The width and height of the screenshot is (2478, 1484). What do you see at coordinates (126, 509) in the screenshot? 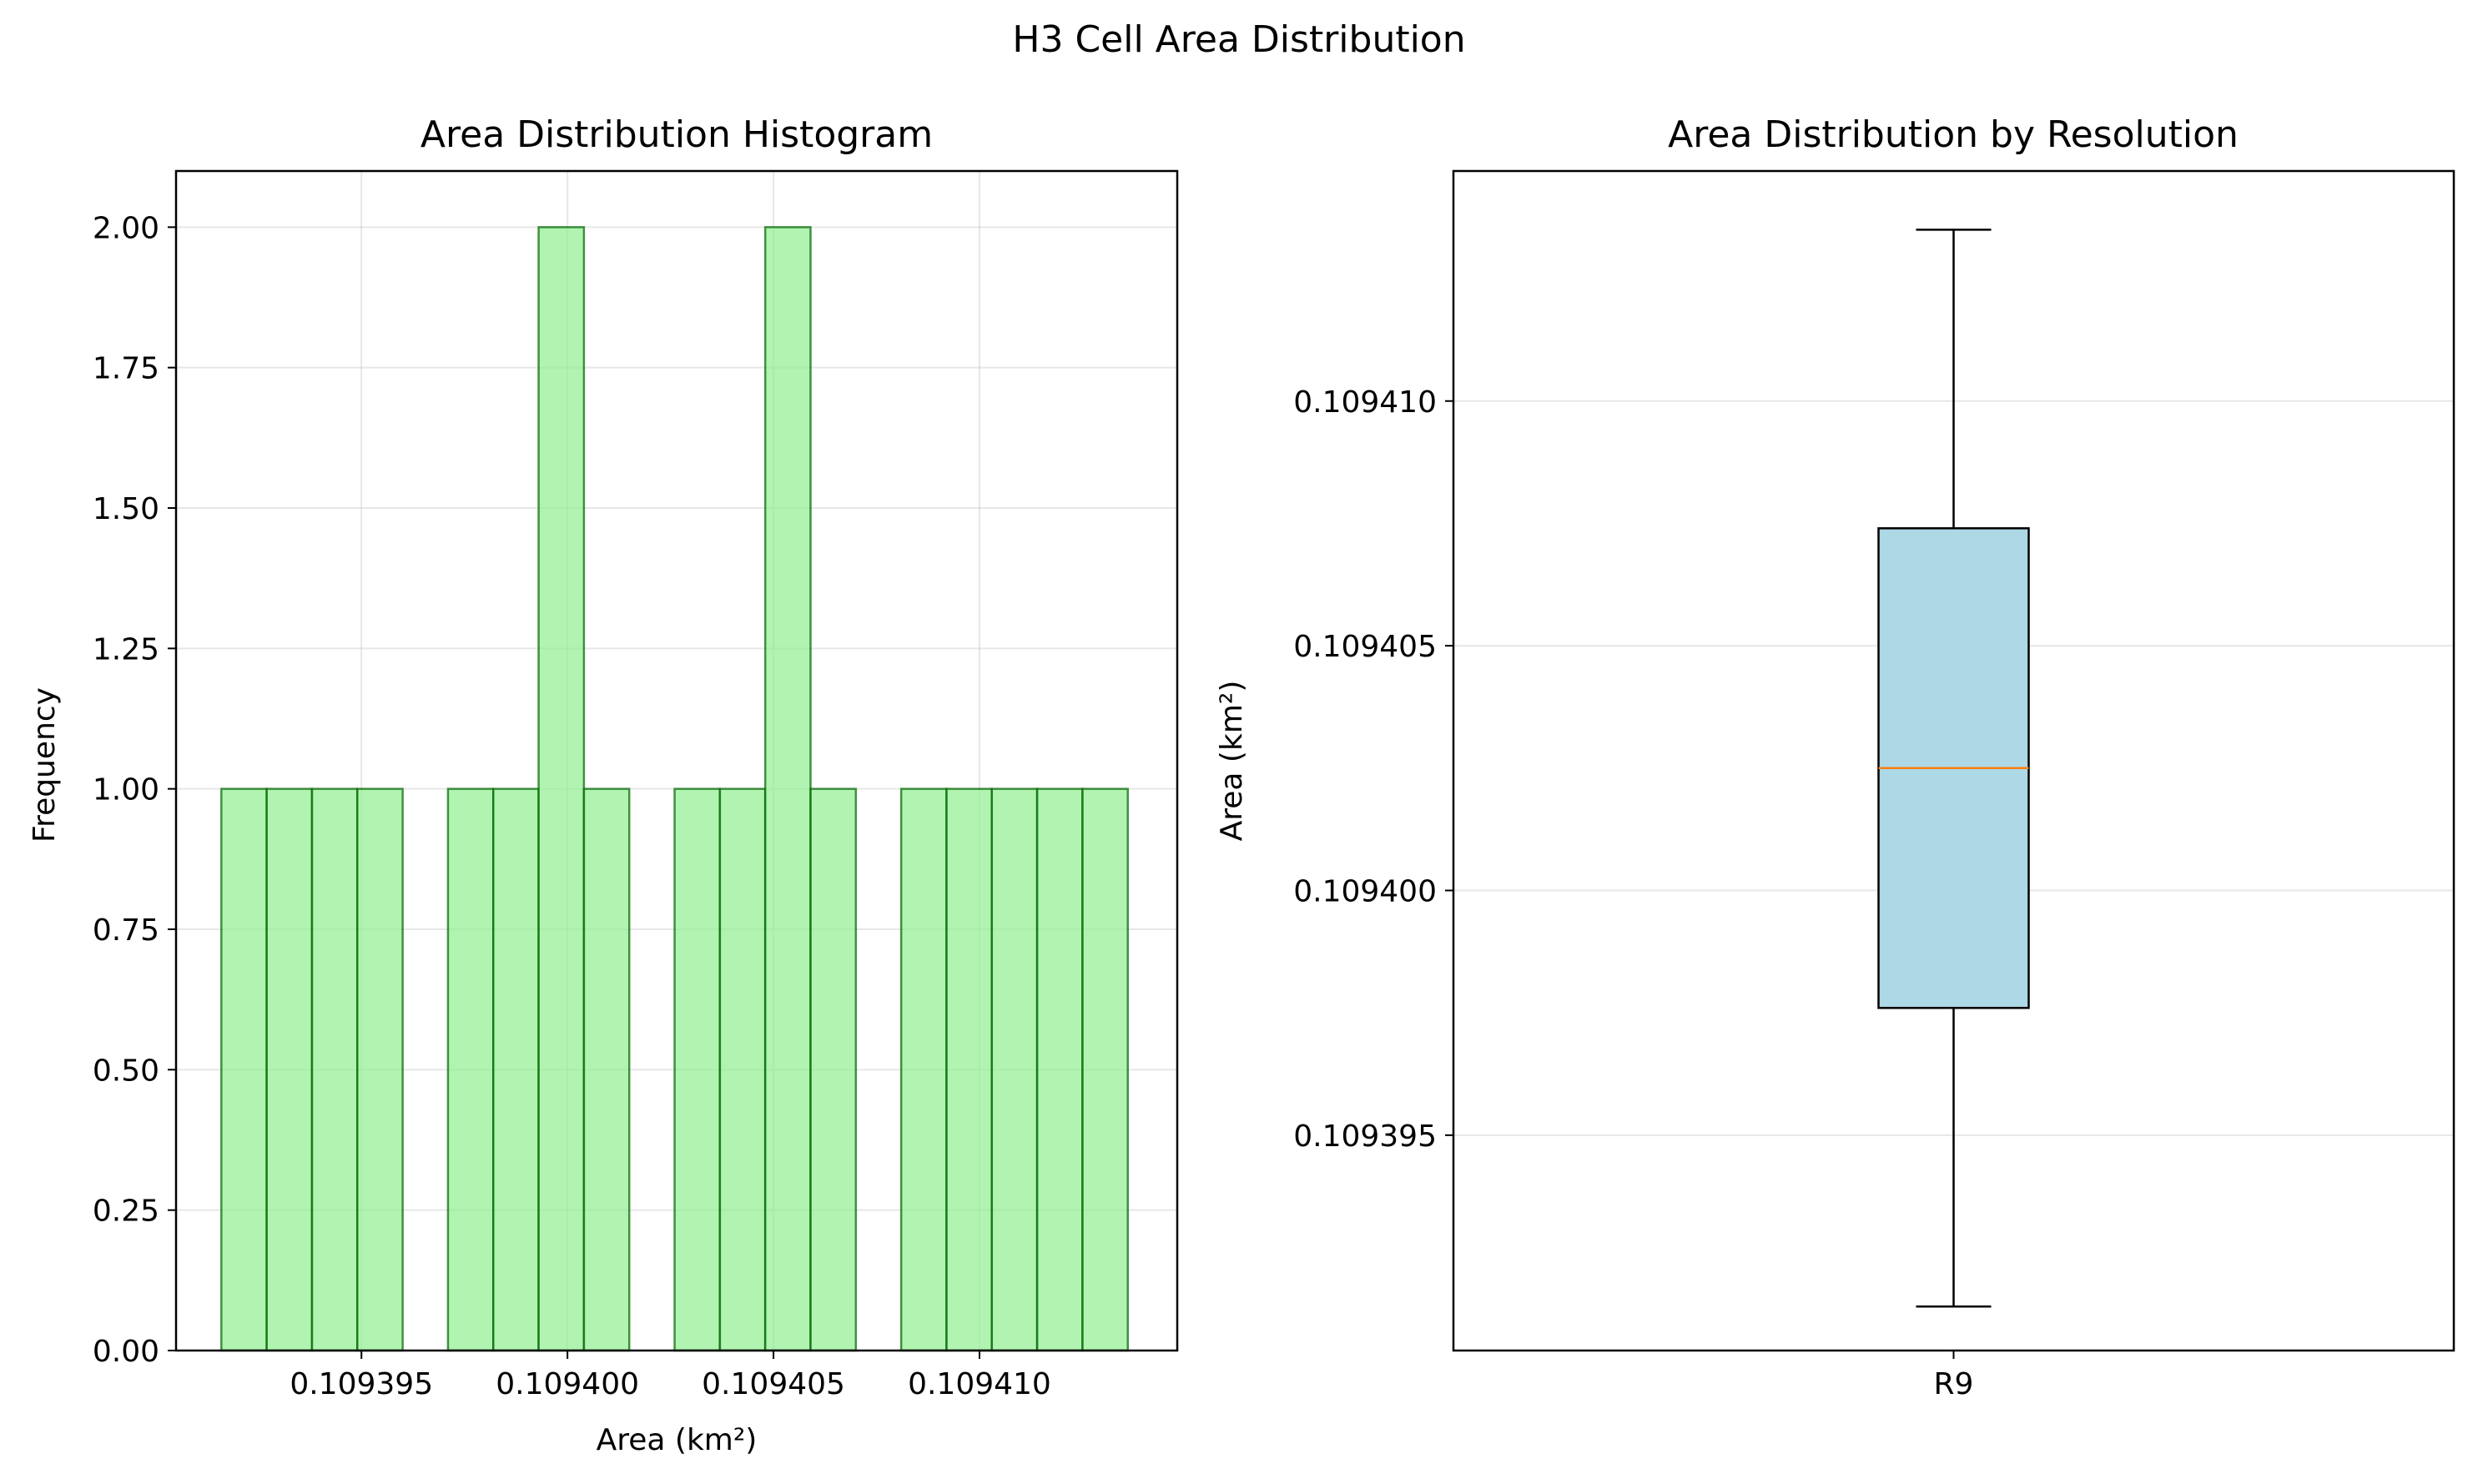
I see `histogram-y-tick-label: 1.50` at bounding box center [126, 509].